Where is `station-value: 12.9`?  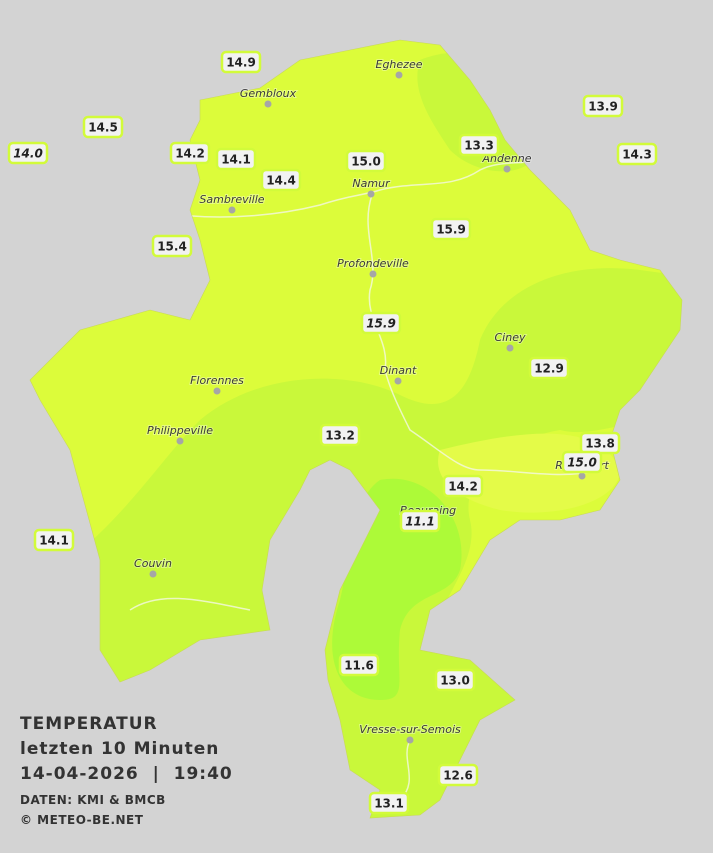
station-value: 12.9 is located at coordinates (549, 369).